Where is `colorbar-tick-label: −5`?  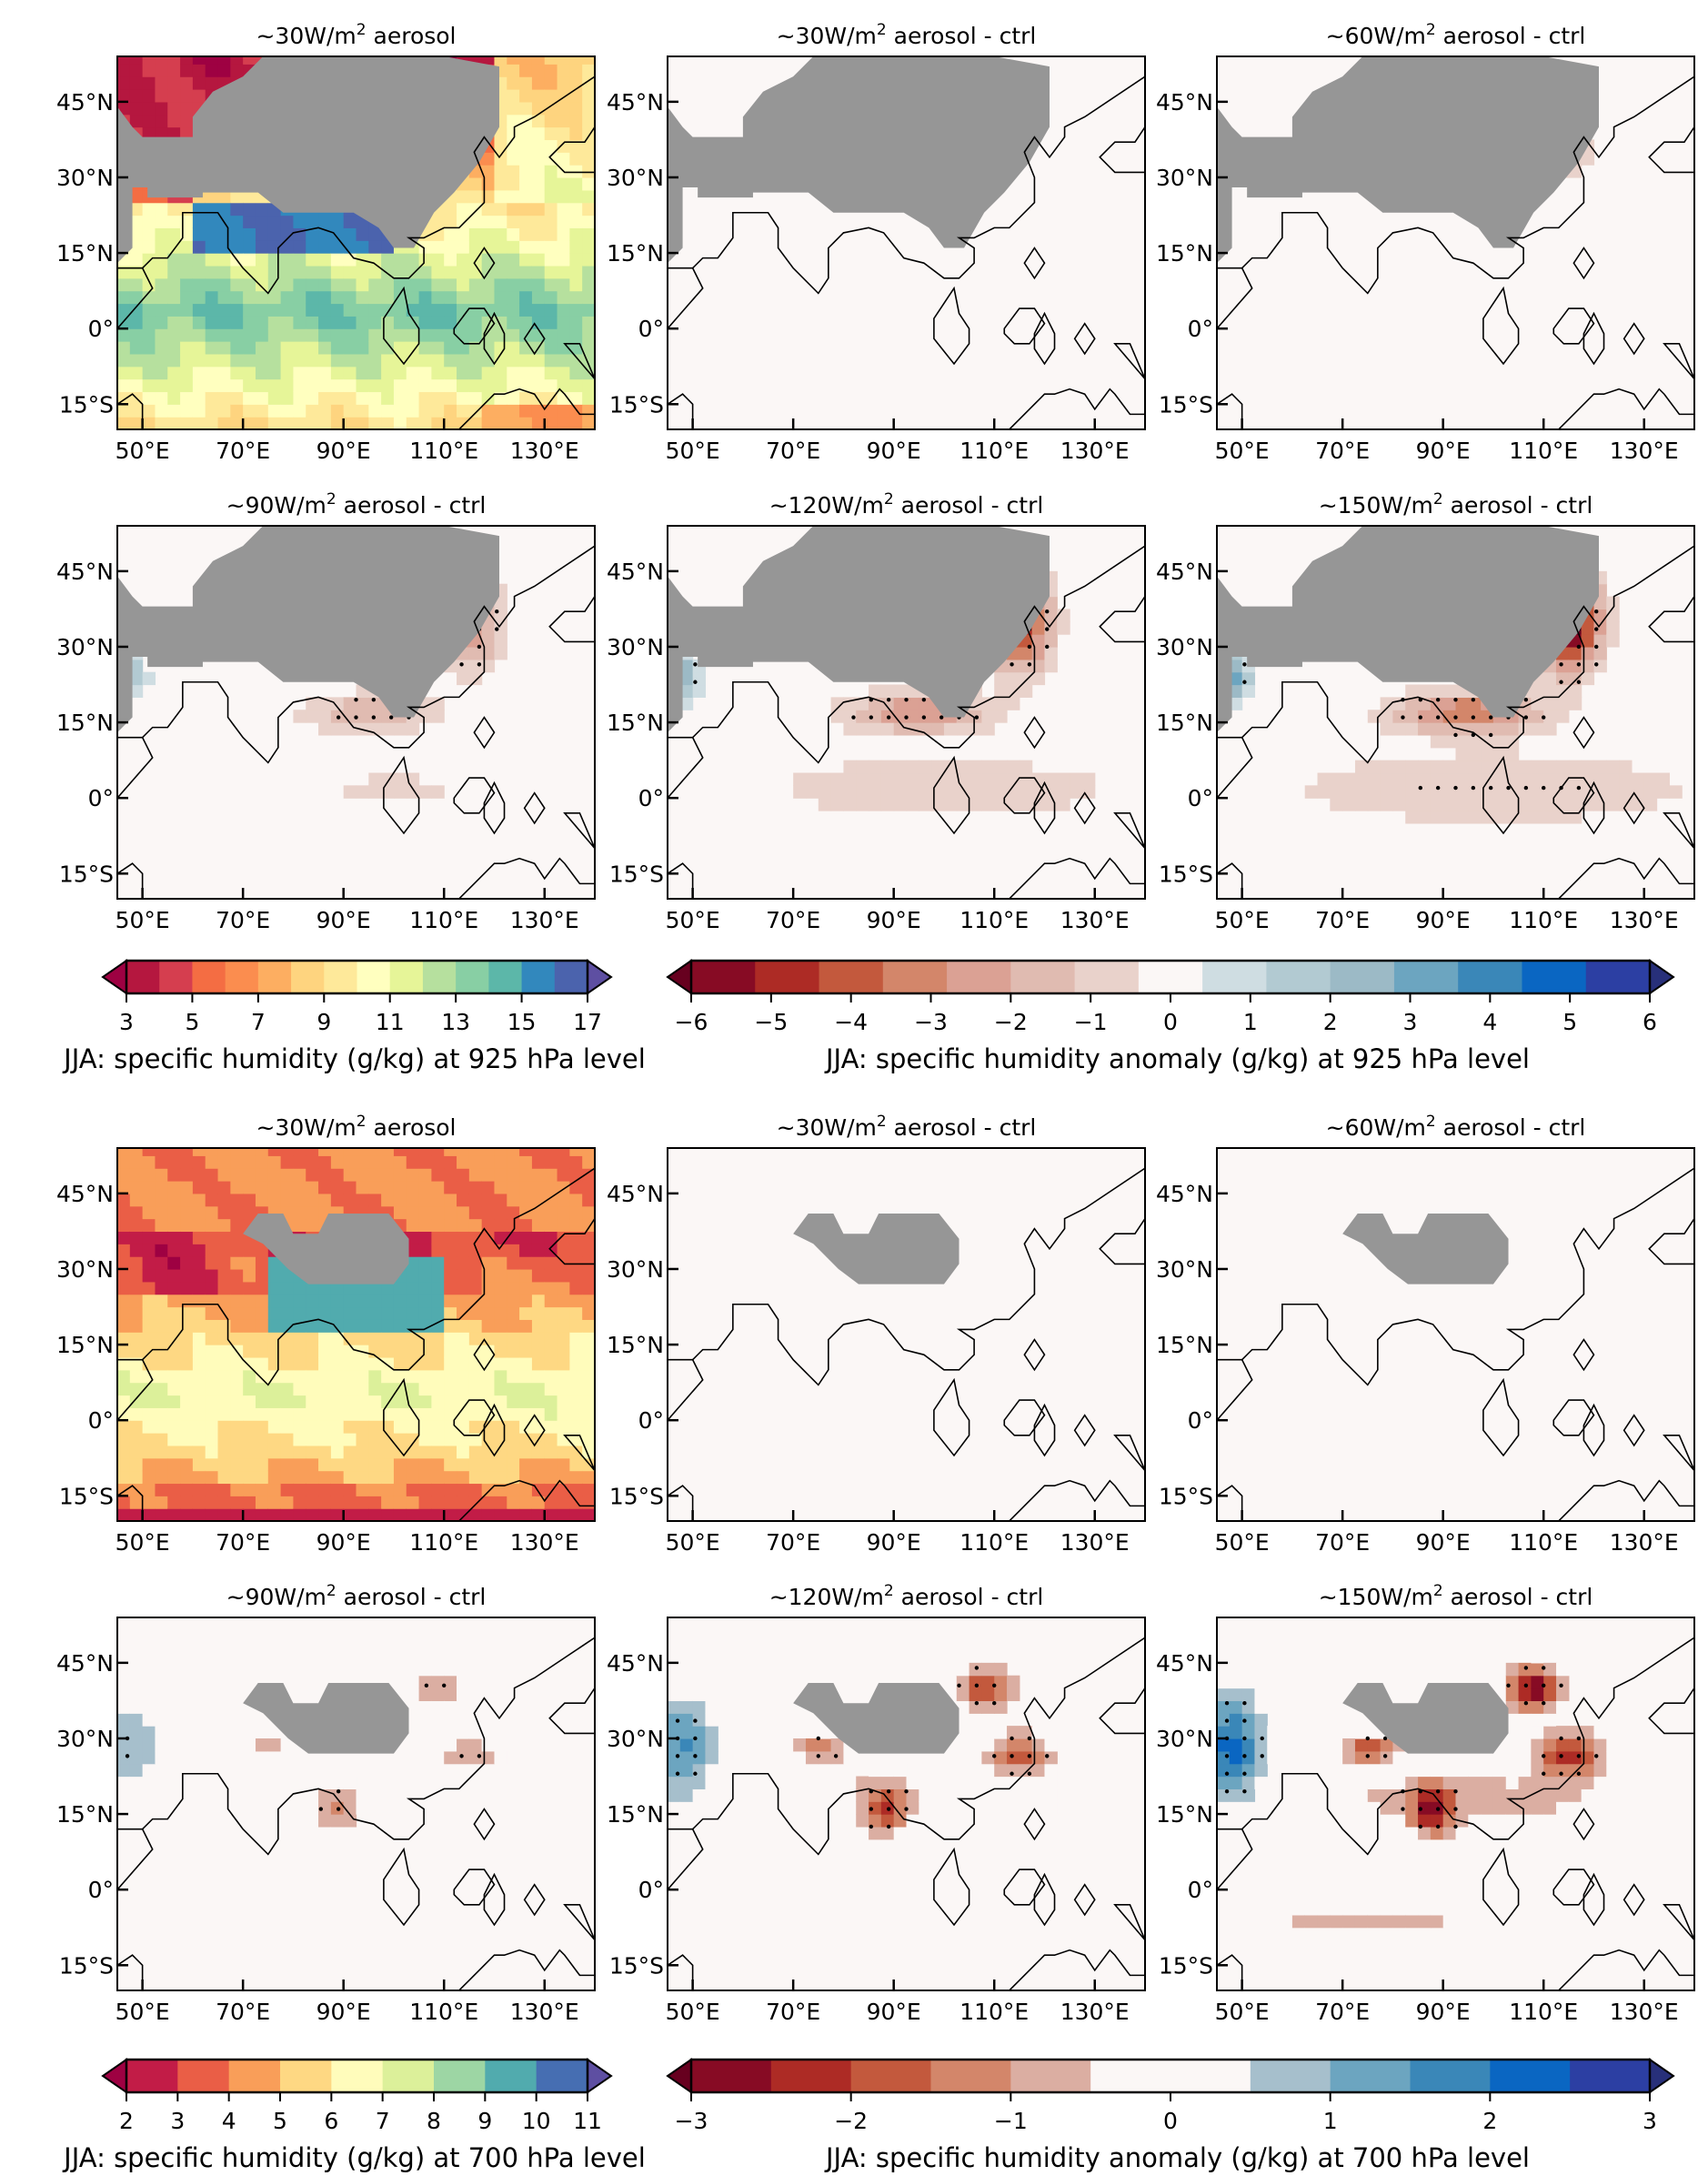 colorbar-tick-label: −5 is located at coordinates (771, 1022).